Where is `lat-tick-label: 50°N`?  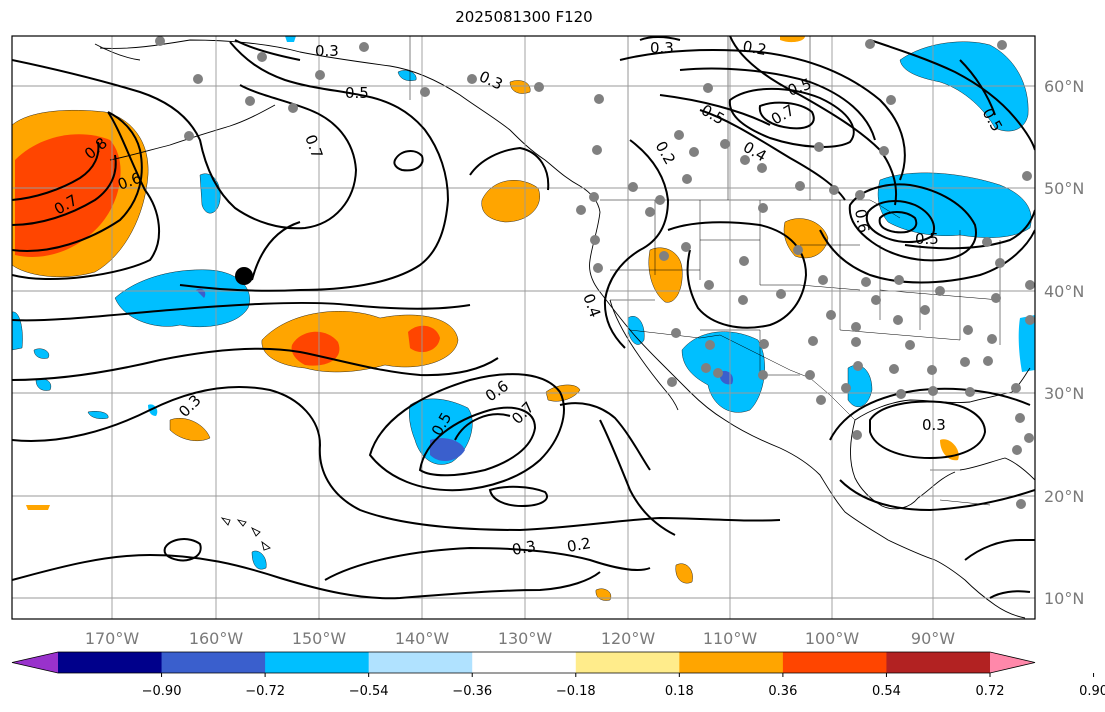
lat-tick-label: 50°N is located at coordinates (1064, 188).